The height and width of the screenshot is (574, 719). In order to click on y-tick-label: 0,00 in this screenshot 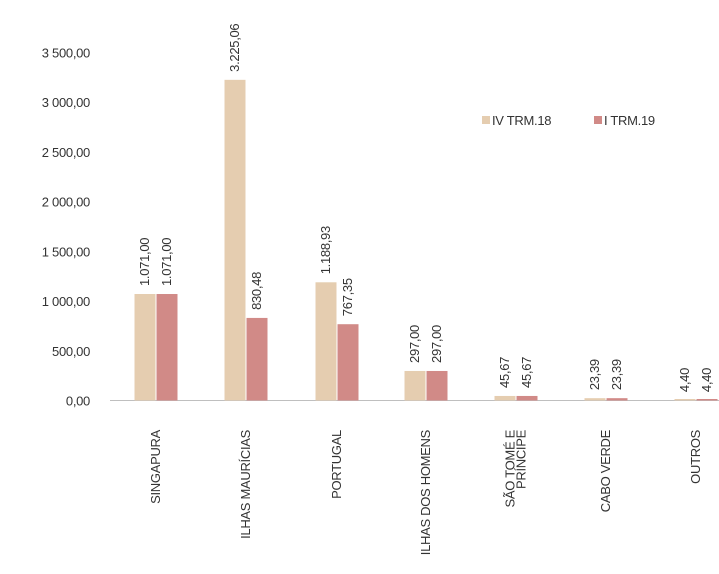, I will do `click(78, 401)`.